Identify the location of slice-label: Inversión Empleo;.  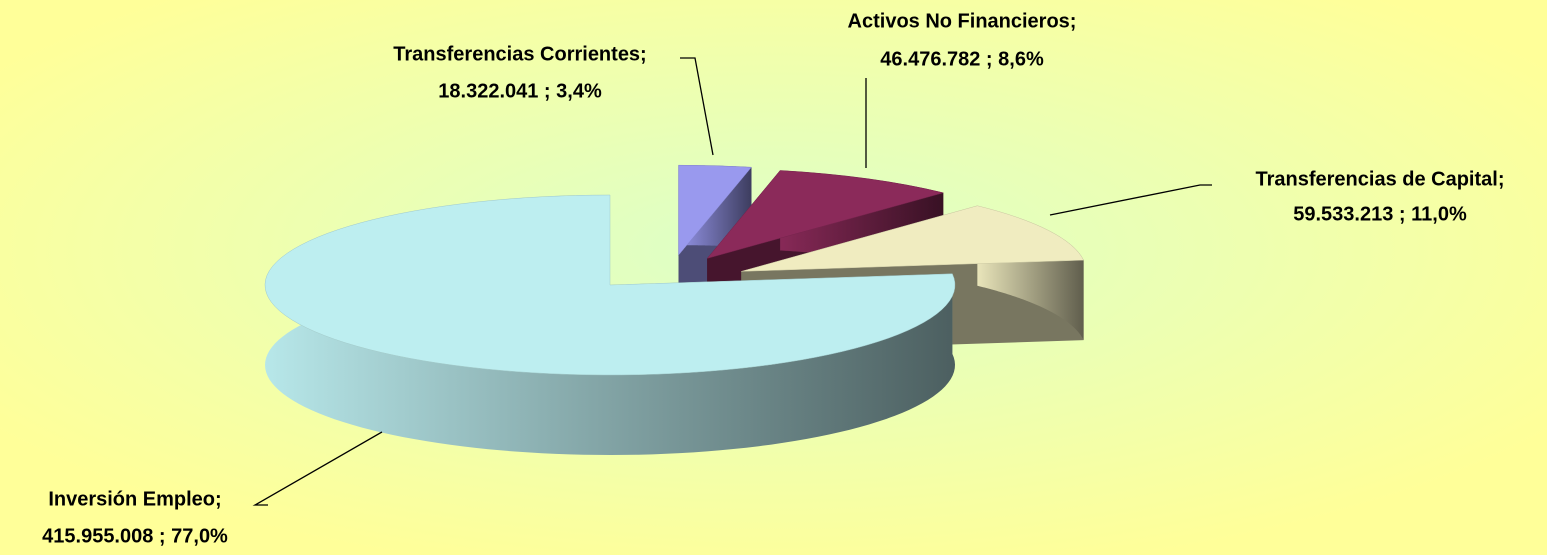
(134, 499).